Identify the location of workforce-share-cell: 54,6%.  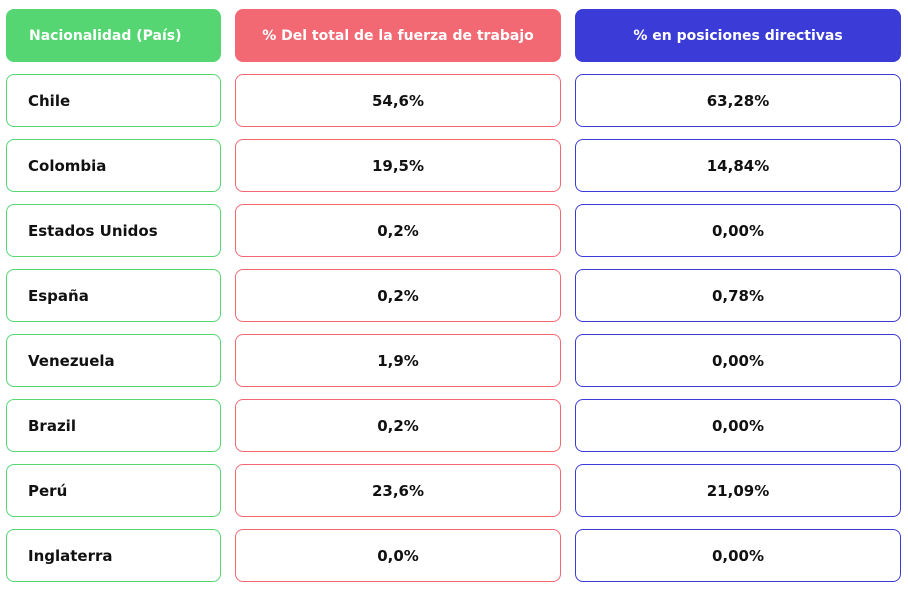
(398, 100).